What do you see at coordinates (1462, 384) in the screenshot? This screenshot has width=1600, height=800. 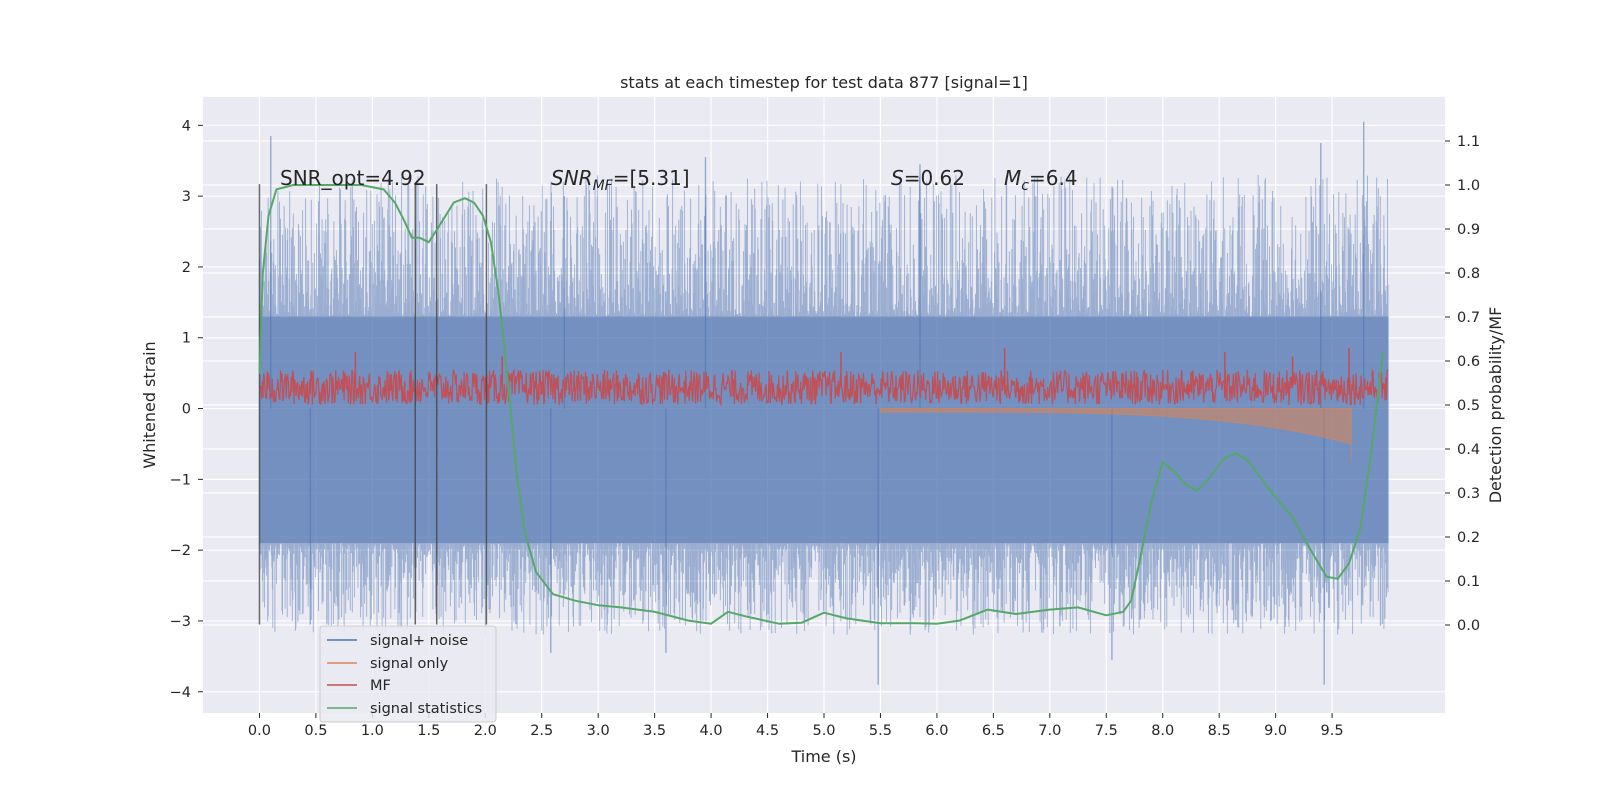 I see `y-axis-right-ticks: 1.1 1.0 0.9 0.8 0.7 0.6 0.5 0.4 0.3 0.2 0.1 0.0` at bounding box center [1462, 384].